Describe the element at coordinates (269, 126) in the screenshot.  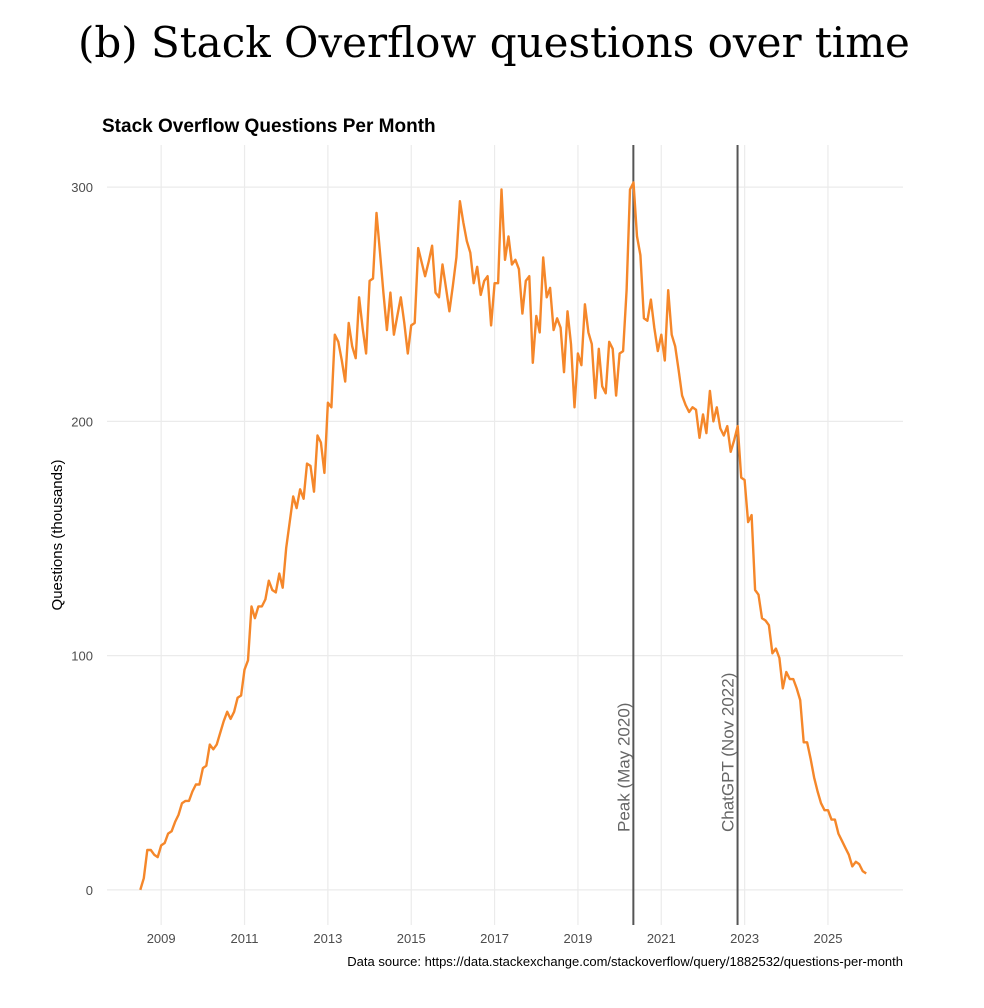
I see `chart-title: Stack Overflow Questions Per Month` at that location.